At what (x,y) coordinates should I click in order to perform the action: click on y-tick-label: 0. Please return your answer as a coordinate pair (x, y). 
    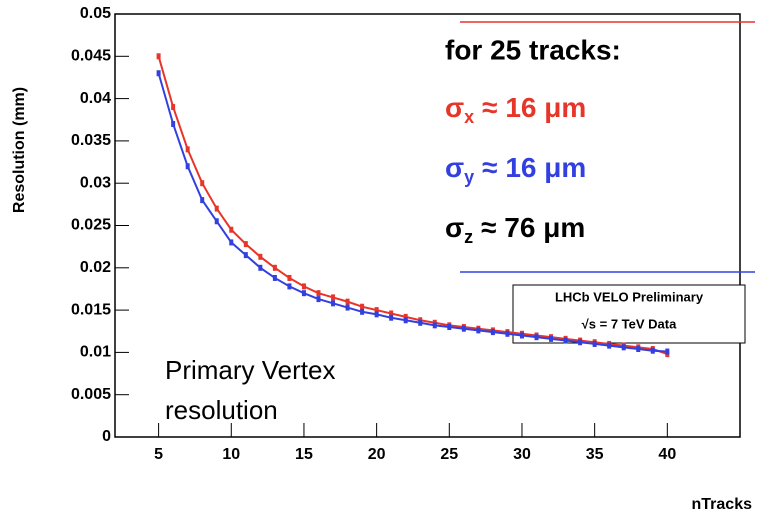
    Looking at the image, I should click on (106, 436).